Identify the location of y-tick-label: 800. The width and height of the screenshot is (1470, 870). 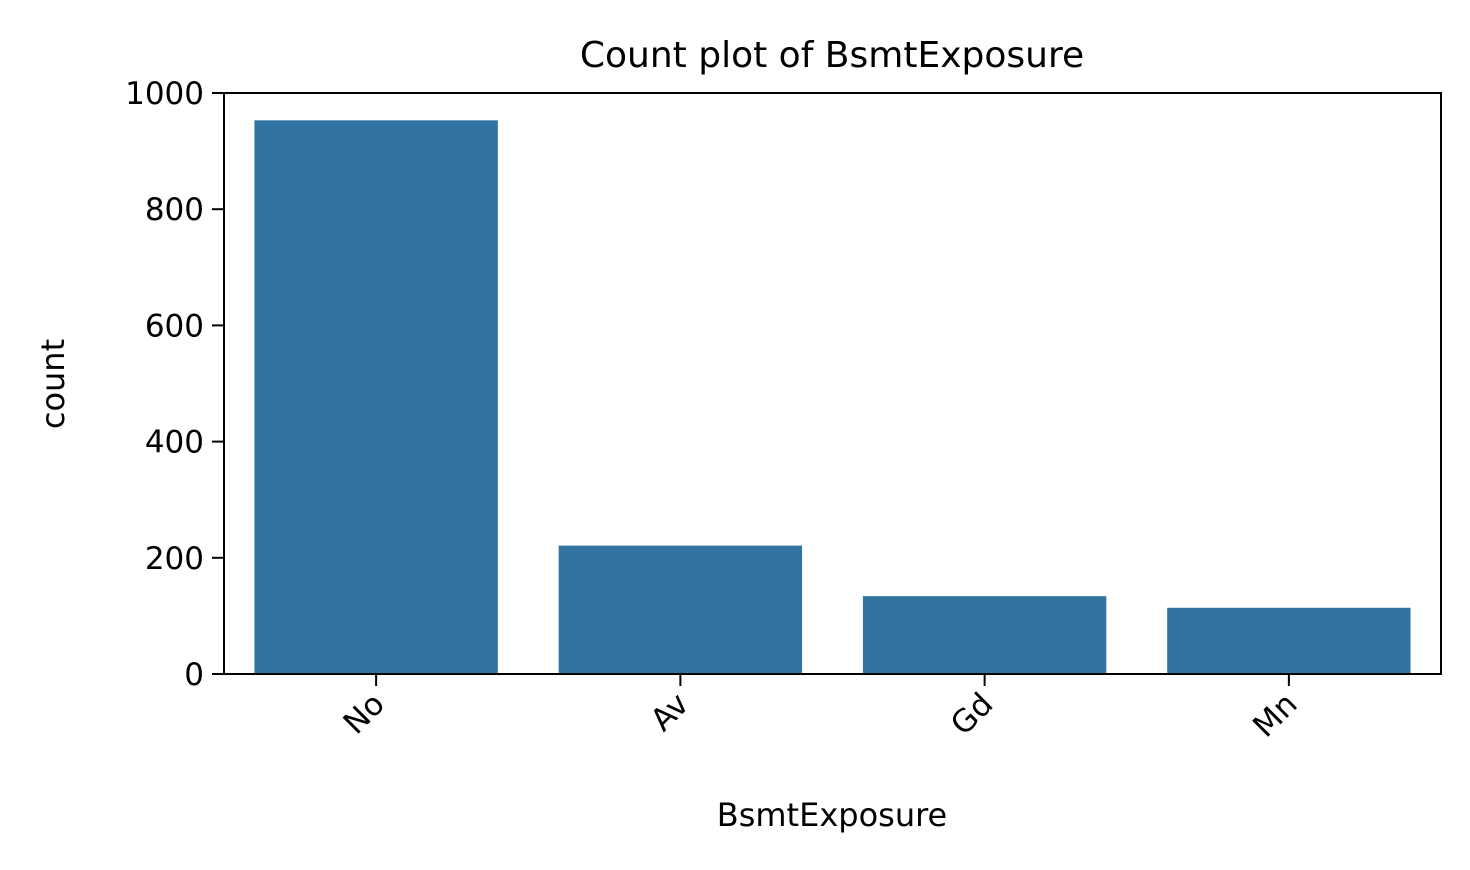
(174, 210).